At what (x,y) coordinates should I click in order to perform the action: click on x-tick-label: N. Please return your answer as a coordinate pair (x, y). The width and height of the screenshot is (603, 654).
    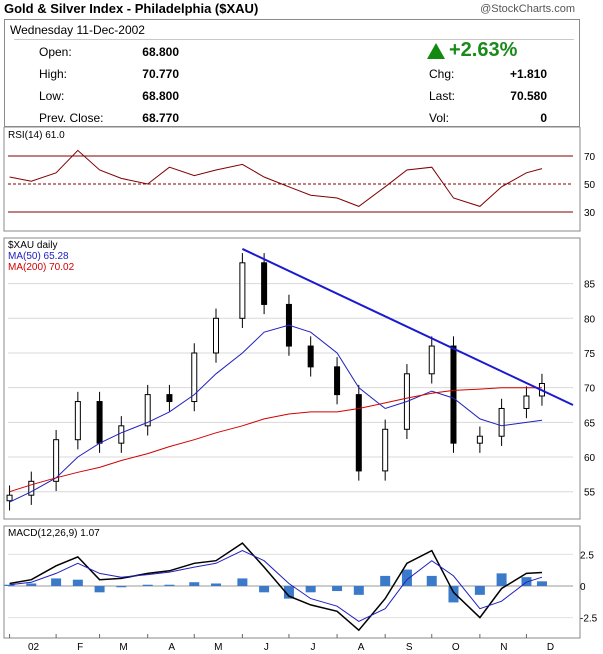
    Looking at the image, I should click on (503, 647).